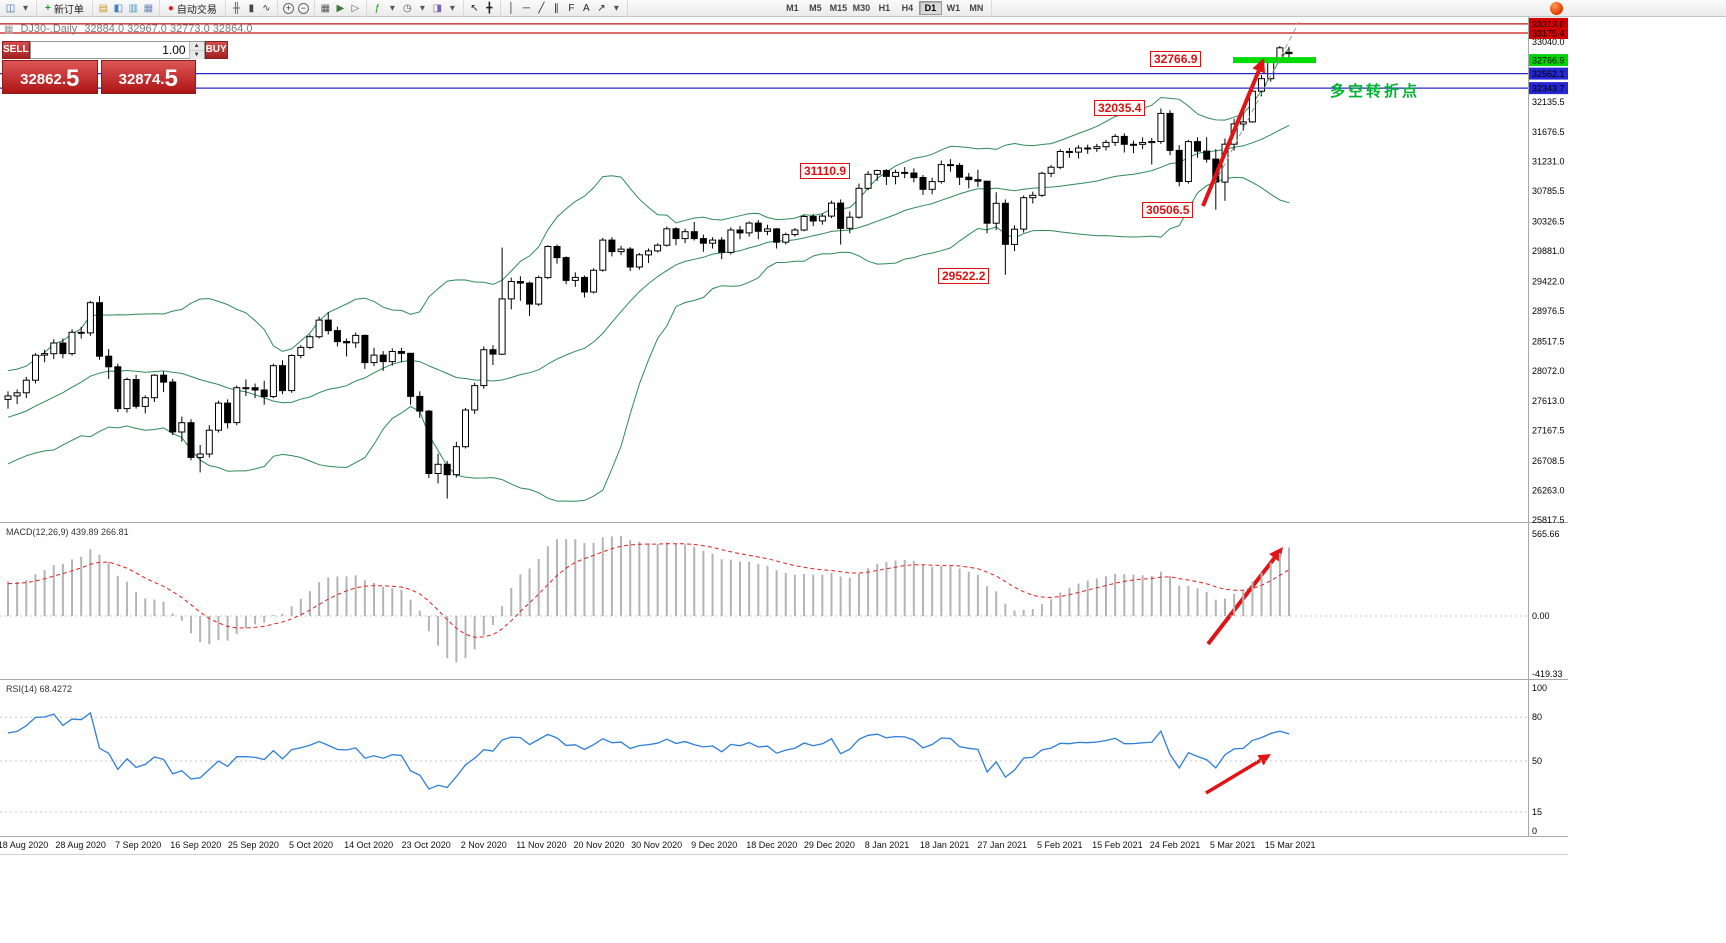 The width and height of the screenshot is (1726, 943). I want to click on svg-text: 15, so click(1537, 812).